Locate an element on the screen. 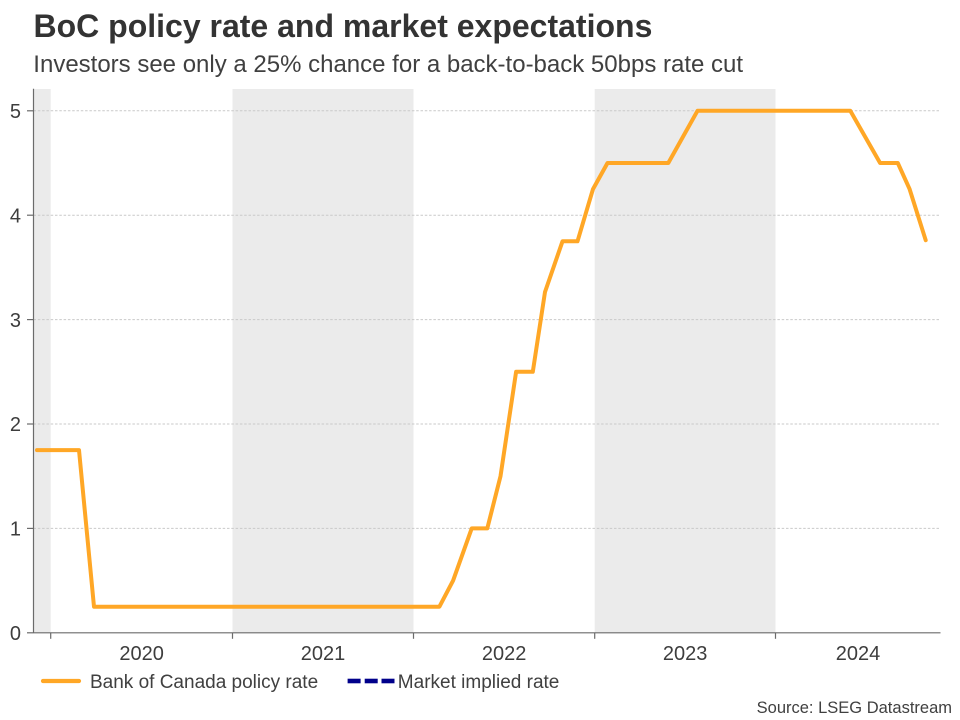  svg-text: 2021 is located at coordinates (323, 654).